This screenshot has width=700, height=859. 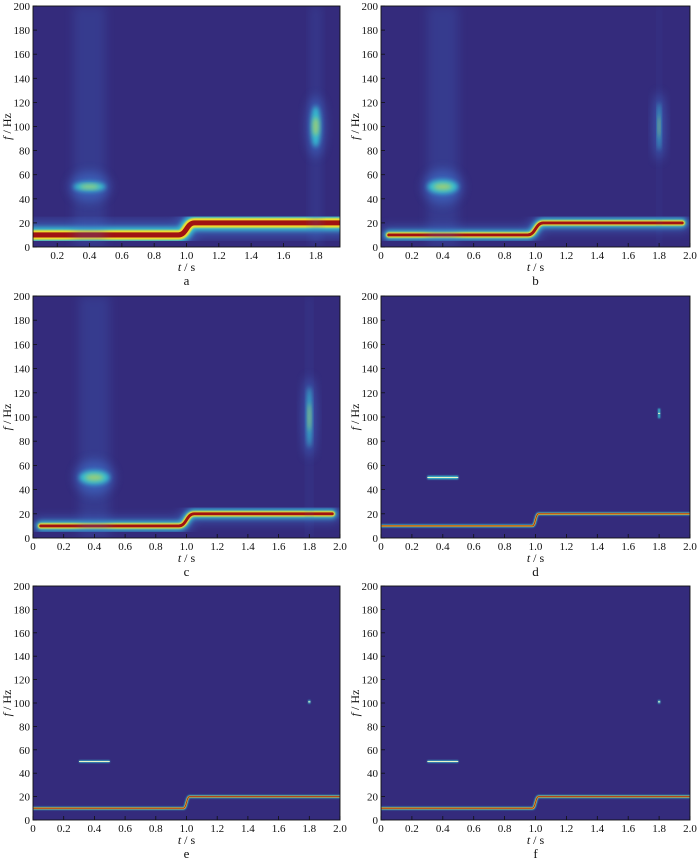 I want to click on x-tick-label: 0.6, so click(x=474, y=256).